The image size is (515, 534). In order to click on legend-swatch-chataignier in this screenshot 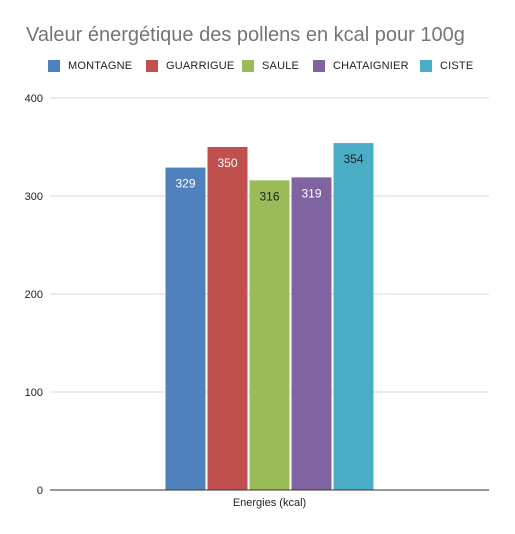, I will do `click(319, 66)`.